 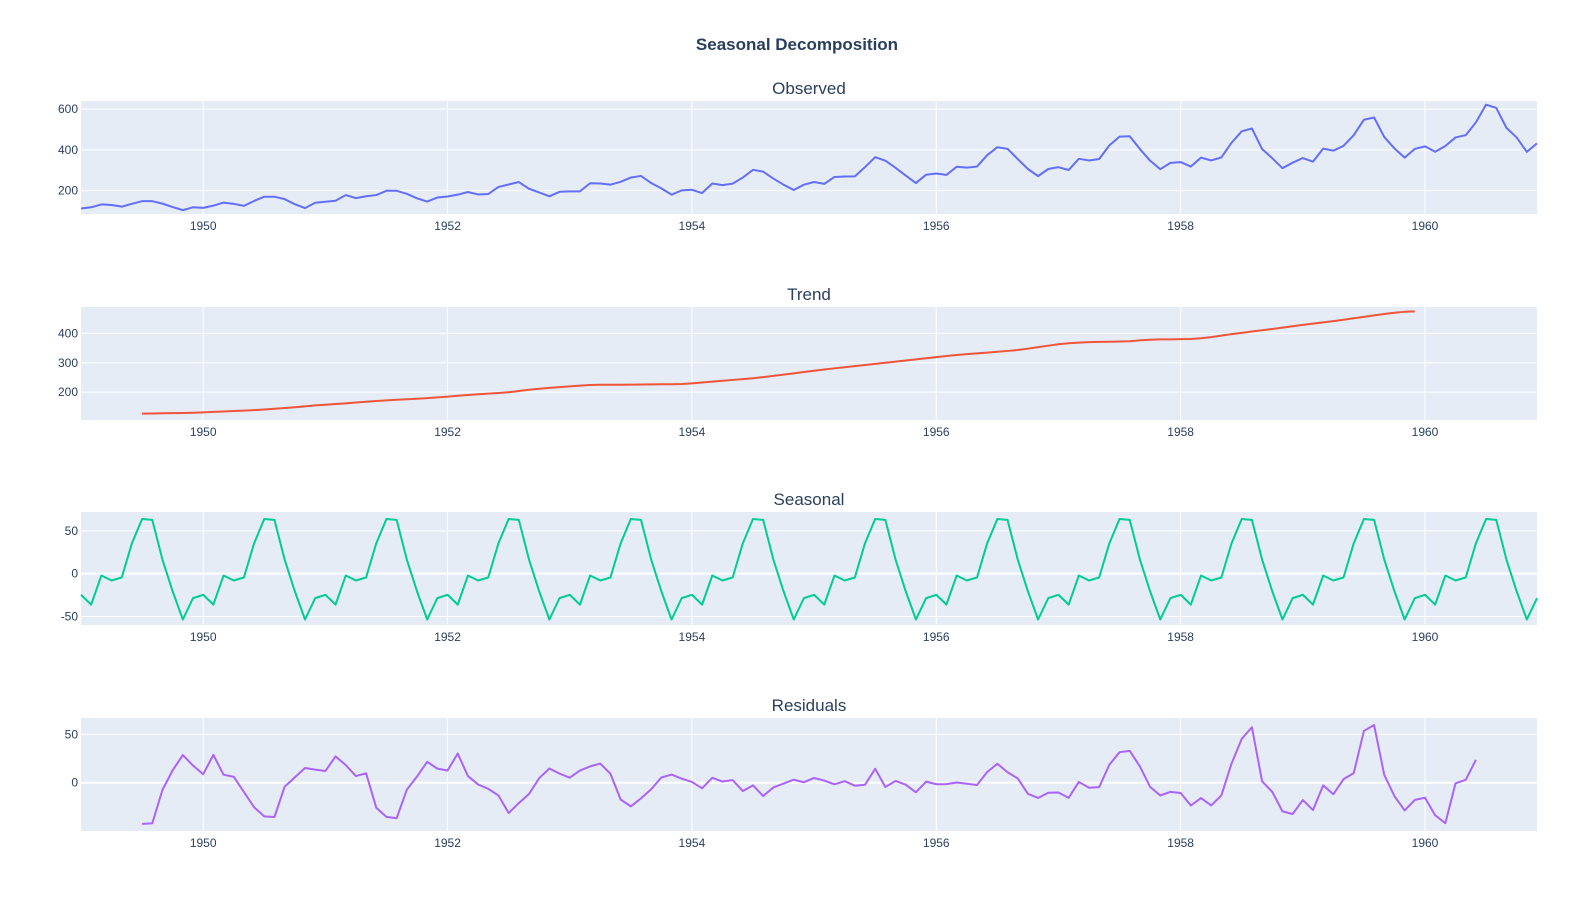 I want to click on subplot-title: Residuals, so click(x=809, y=705).